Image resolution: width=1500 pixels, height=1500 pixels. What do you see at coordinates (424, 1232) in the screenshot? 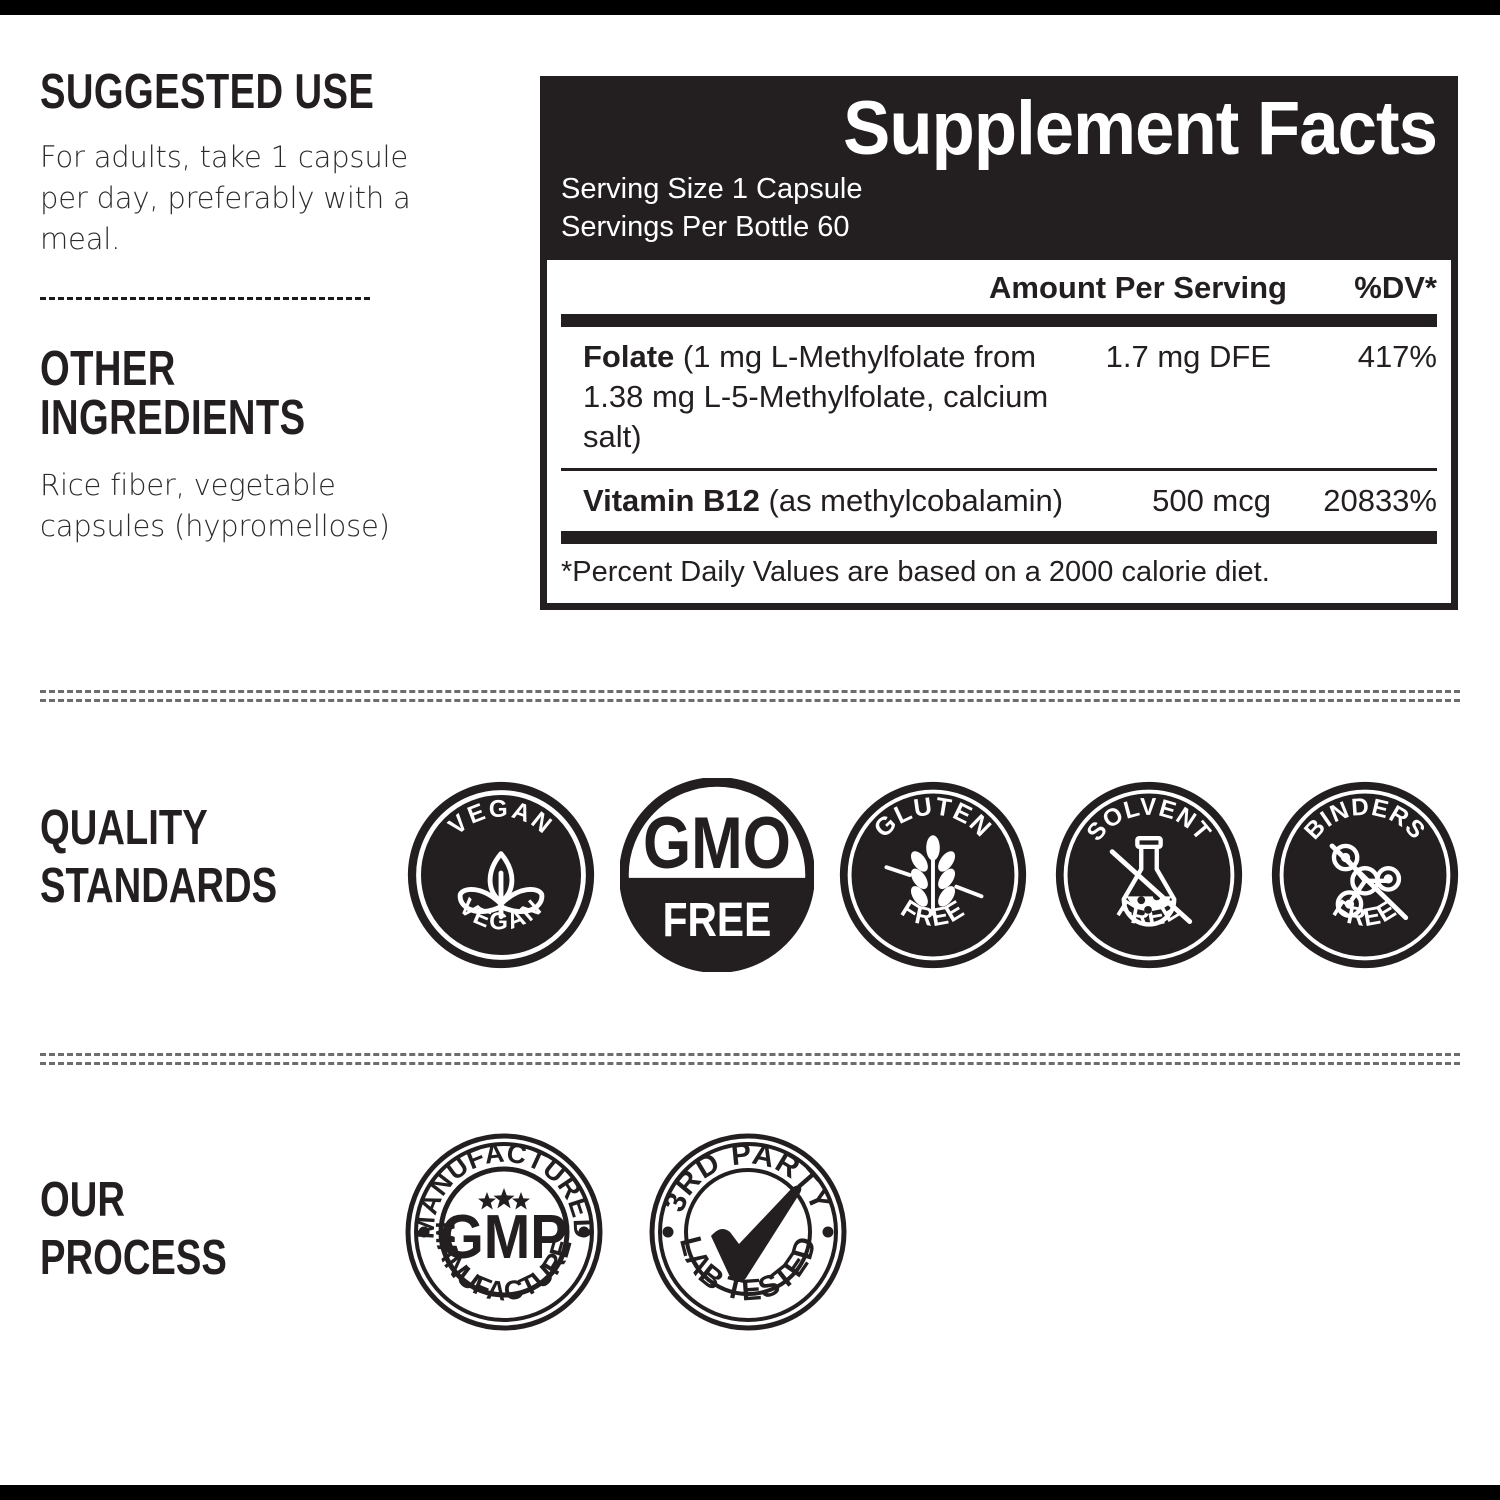
I see `gmp-left-dot` at bounding box center [424, 1232].